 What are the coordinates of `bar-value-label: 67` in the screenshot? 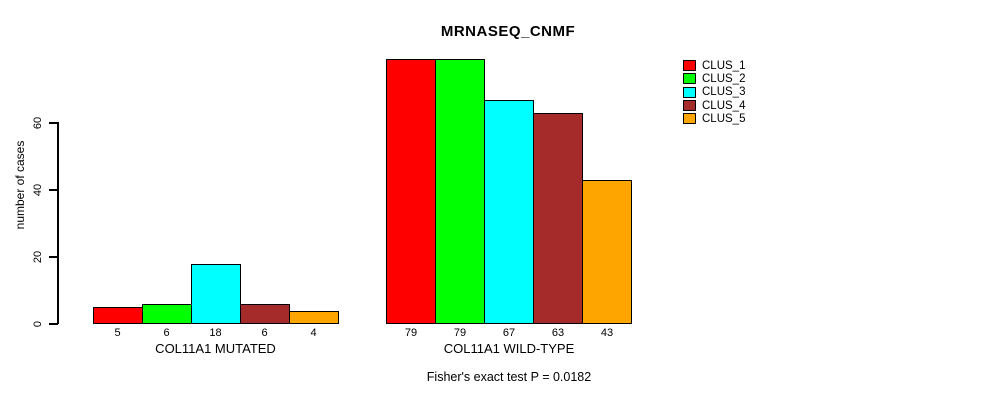 It's located at (509, 333).